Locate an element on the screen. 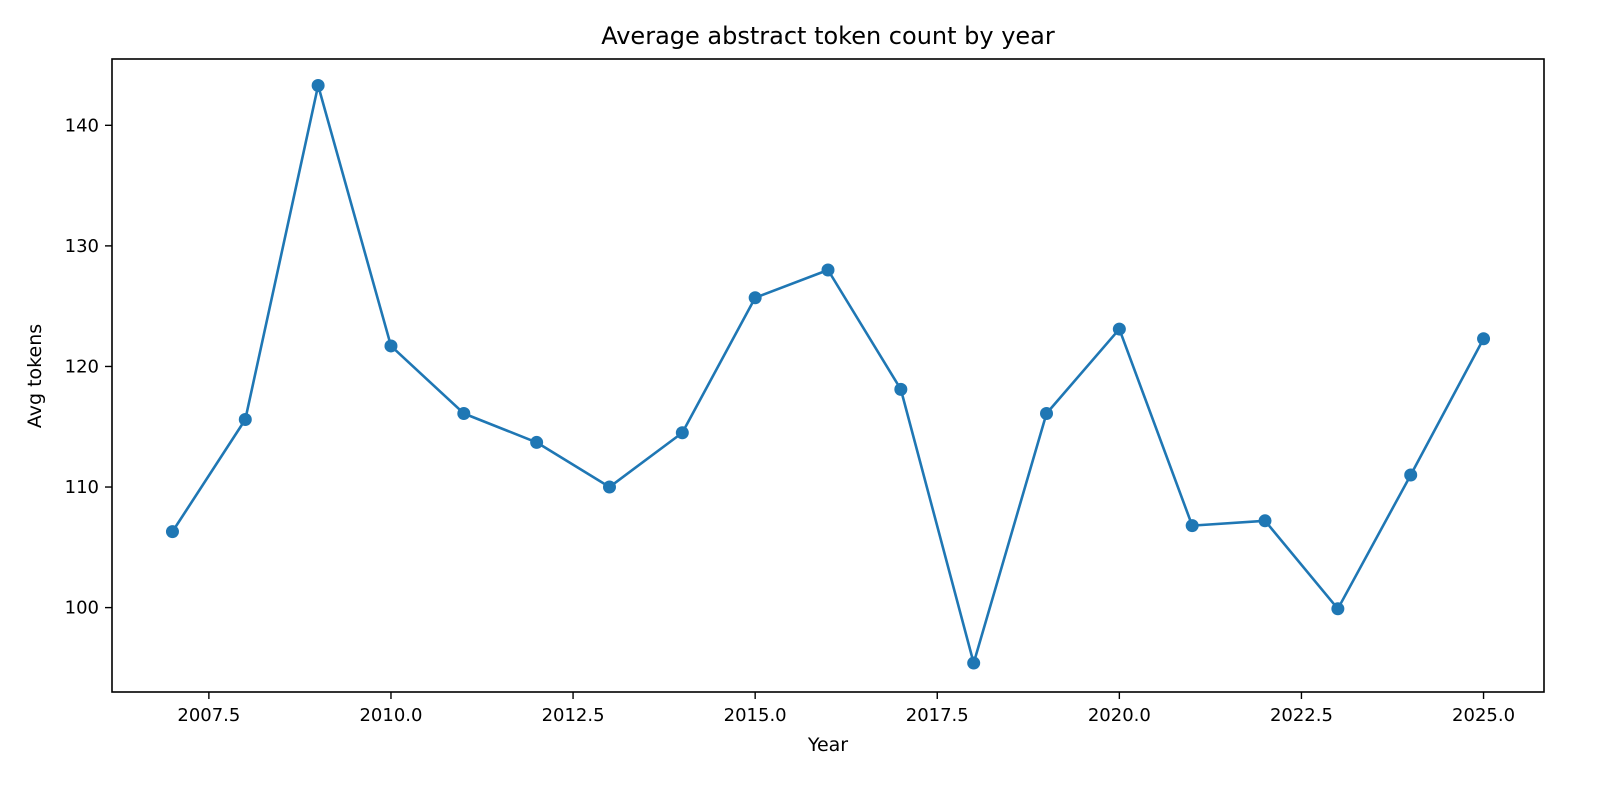 The image size is (1600, 800). y-tick-label: 130 is located at coordinates (82, 246).